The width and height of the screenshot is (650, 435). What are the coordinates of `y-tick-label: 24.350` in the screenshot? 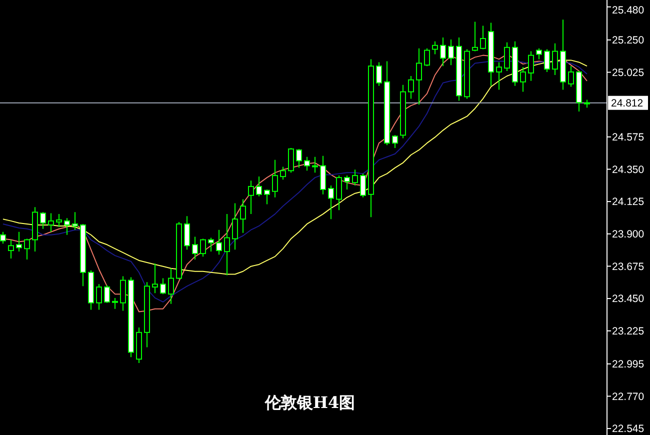 It's located at (628, 170).